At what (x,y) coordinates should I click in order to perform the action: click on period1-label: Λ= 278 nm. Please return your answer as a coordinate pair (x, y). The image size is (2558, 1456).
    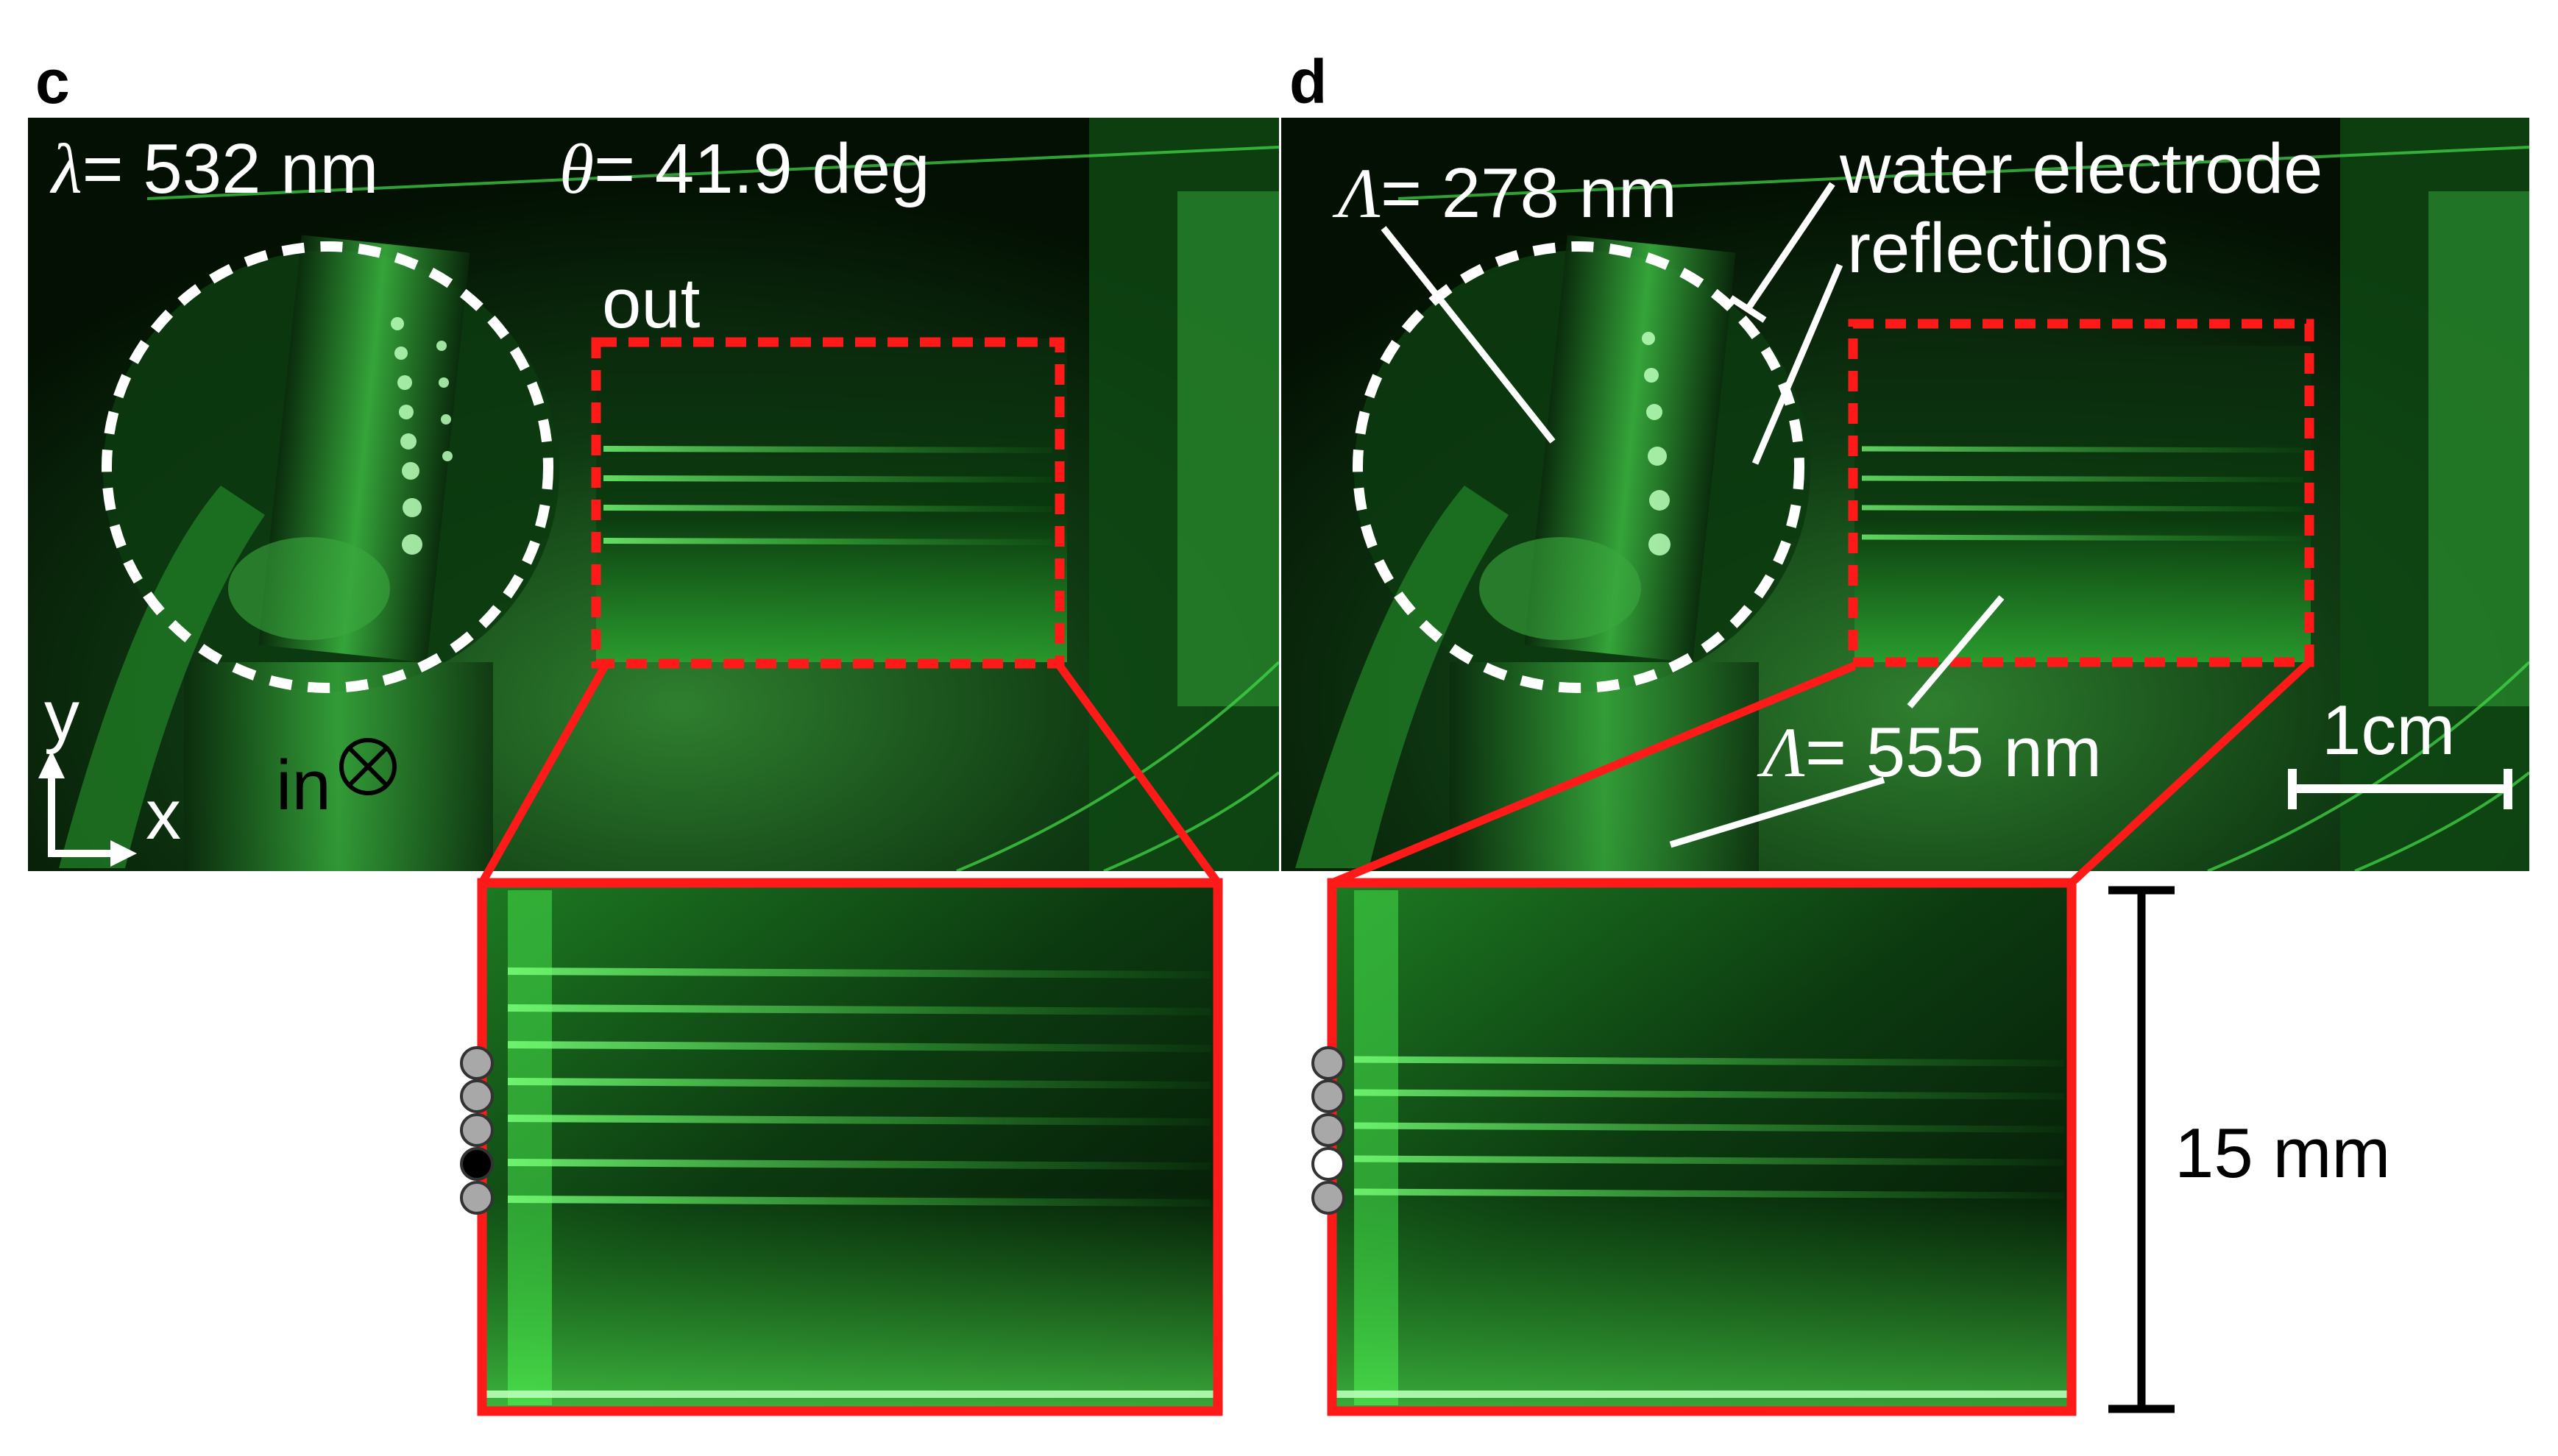
    Looking at the image, I should click on (1504, 193).